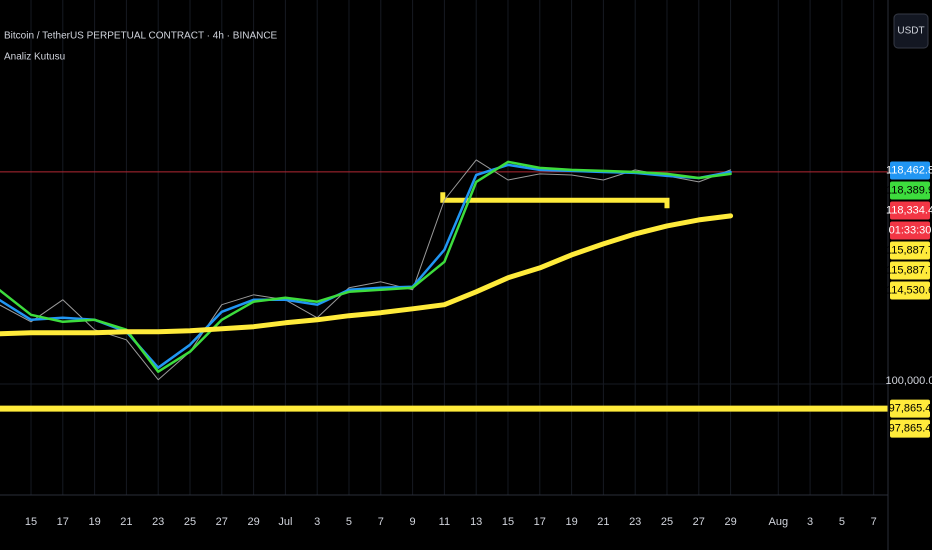 Image resolution: width=932 pixels, height=550 pixels. What do you see at coordinates (779, 522) in the screenshot?
I see `x-tick-label: Aug` at bounding box center [779, 522].